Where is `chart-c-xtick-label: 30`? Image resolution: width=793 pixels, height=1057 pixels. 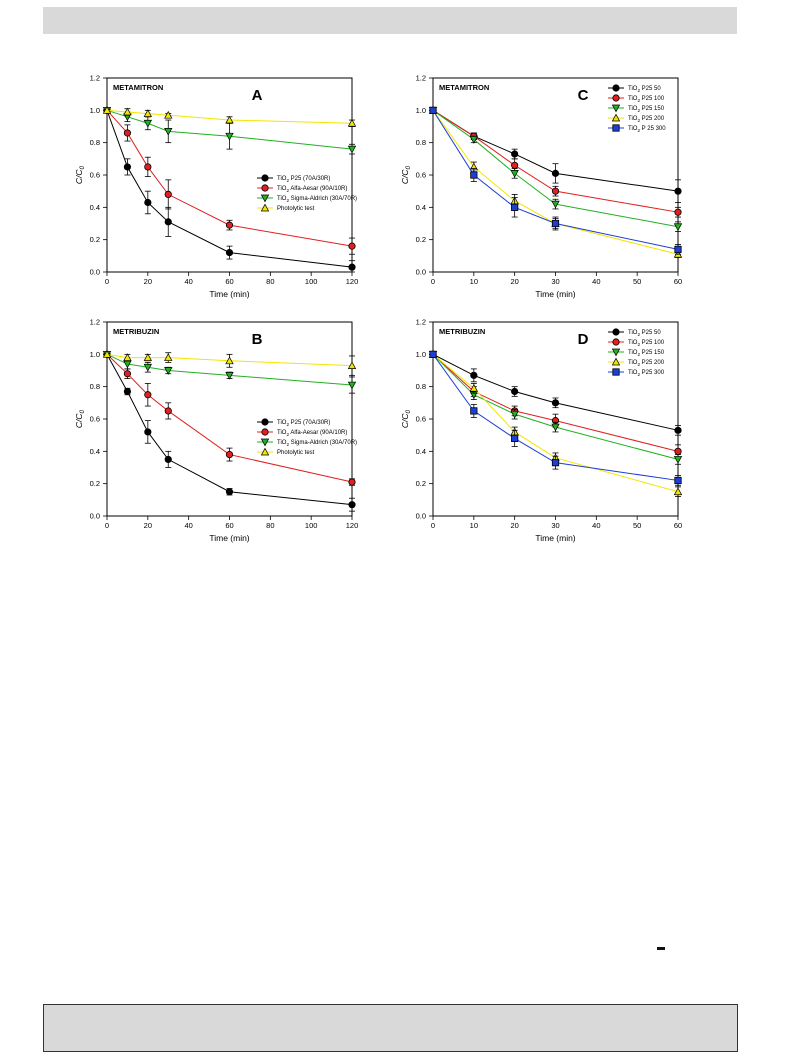 chart-c-xtick-label: 30 is located at coordinates (555, 281).